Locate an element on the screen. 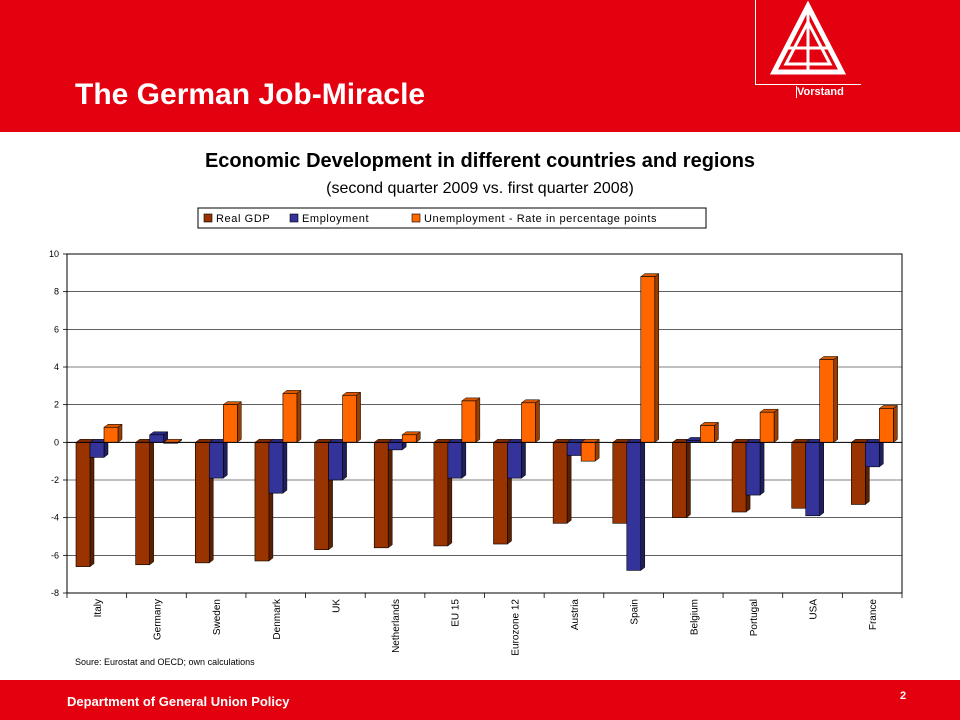  y-tick-label: -2 is located at coordinates (55, 480).